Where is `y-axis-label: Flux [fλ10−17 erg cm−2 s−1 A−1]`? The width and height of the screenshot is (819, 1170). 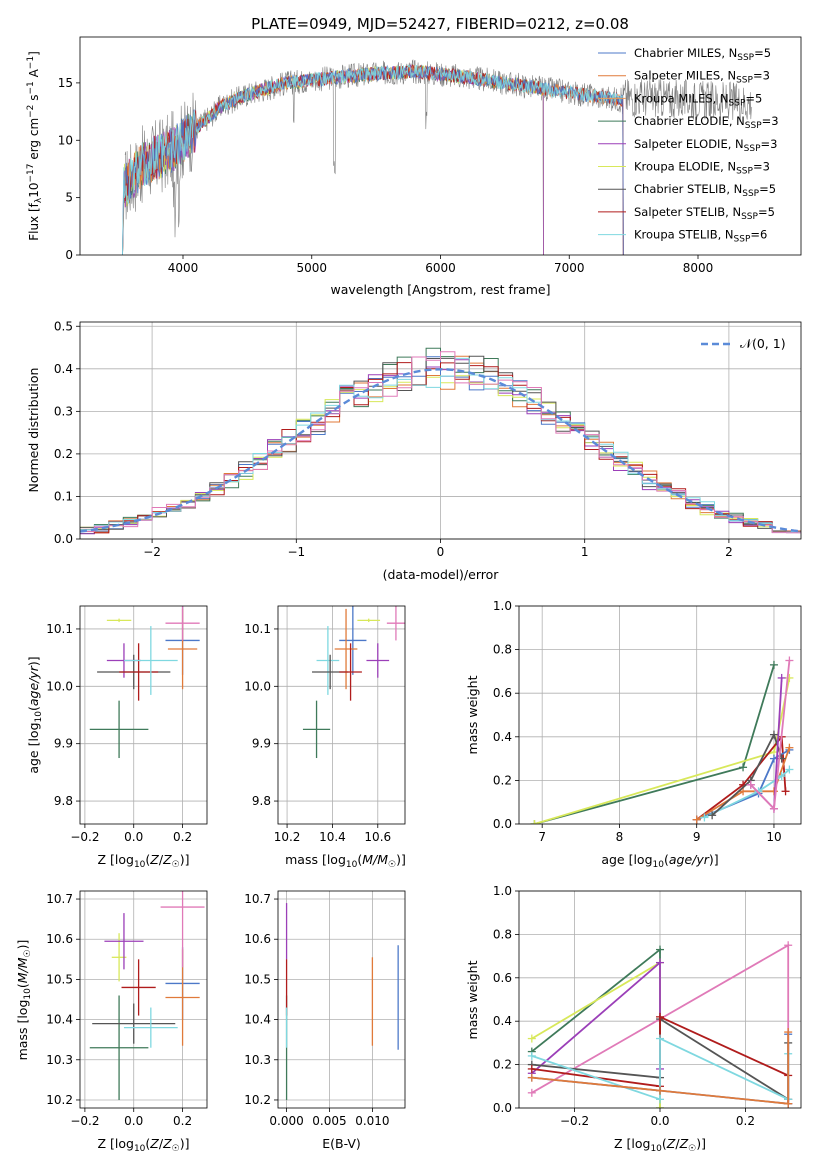
y-axis-label: Flux [fλ10−17 erg cm−2 s−1 A−1] is located at coordinates (35, 146).